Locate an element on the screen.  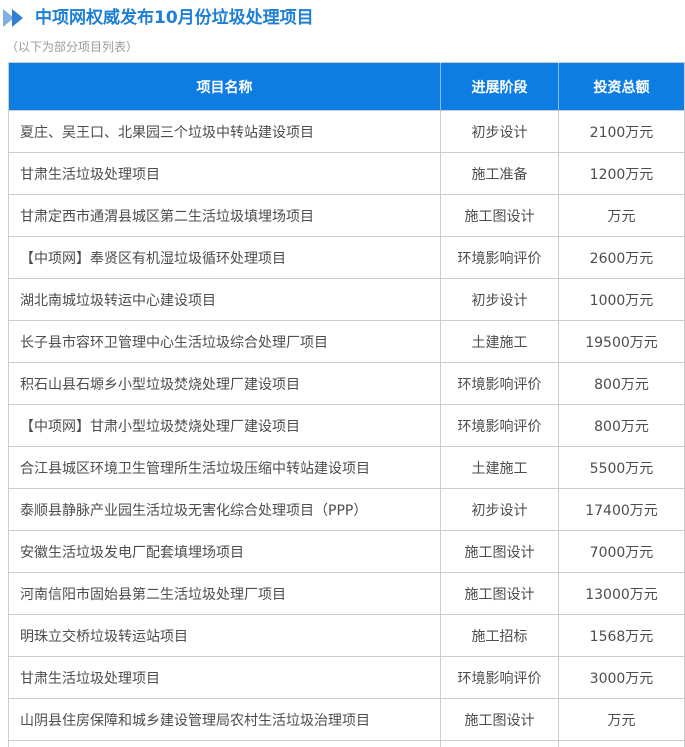
table-row: 泰顺县静脉产业园生活垃圾无害化综合处理项目（PPP） 初步设计 17400万元 is located at coordinates (346, 509).